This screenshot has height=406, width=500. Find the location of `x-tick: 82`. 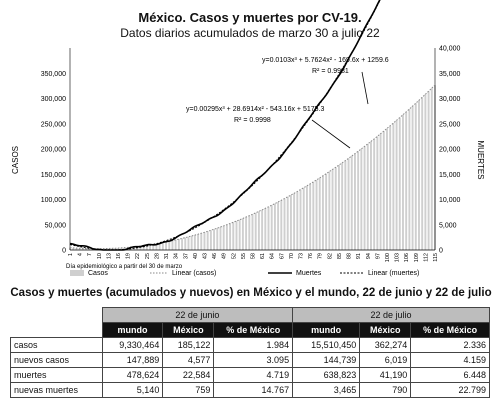

x-tick: 82 is located at coordinates (330, 256).